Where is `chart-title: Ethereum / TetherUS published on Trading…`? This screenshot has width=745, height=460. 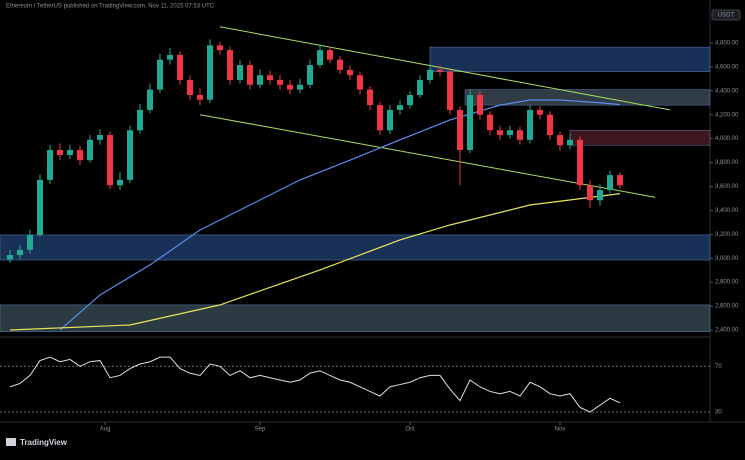 chart-title: Ethereum / TetherUS published on Trading… is located at coordinates (110, 7).